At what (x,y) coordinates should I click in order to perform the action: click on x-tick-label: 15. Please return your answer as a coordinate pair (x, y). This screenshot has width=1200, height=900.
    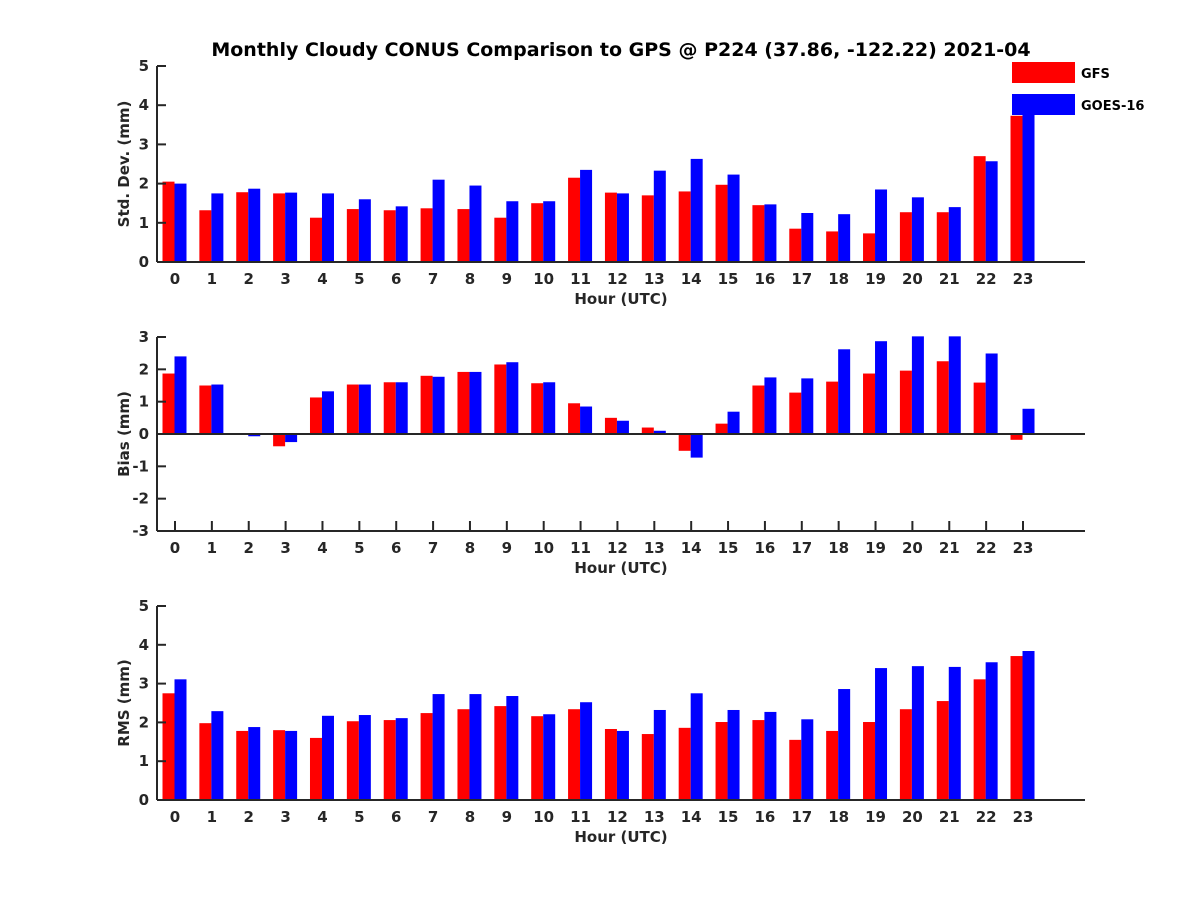
    Looking at the image, I should click on (728, 548).